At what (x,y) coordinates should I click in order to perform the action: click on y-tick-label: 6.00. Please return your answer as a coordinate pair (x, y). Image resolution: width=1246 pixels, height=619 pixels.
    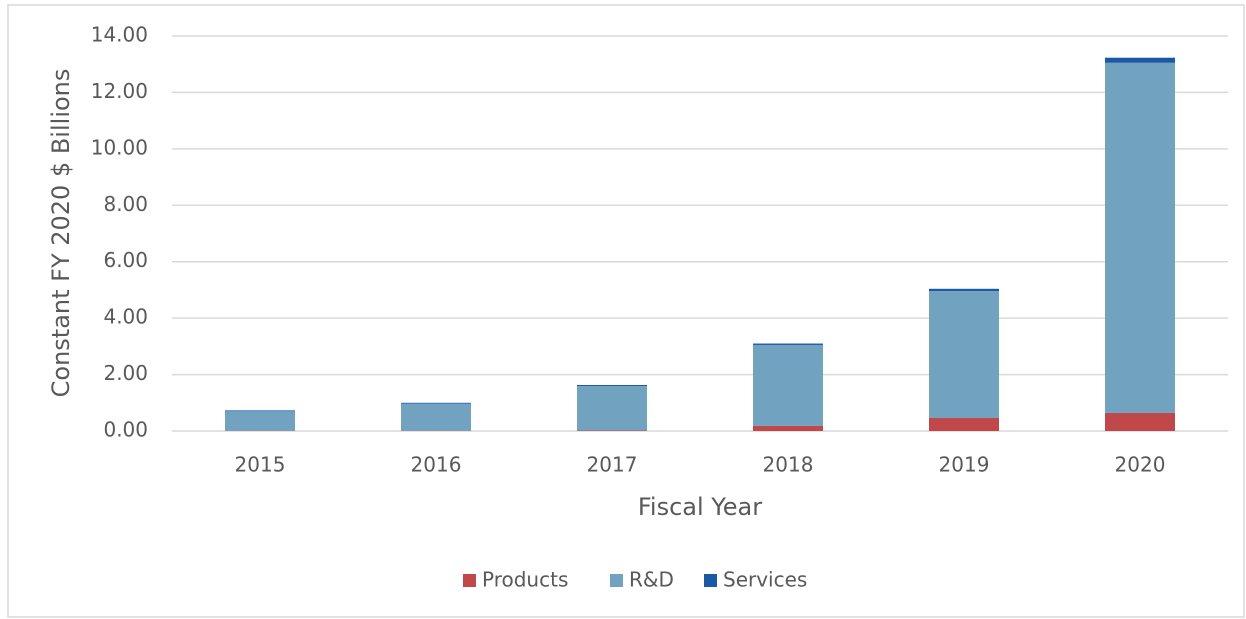
    Looking at the image, I should click on (125, 260).